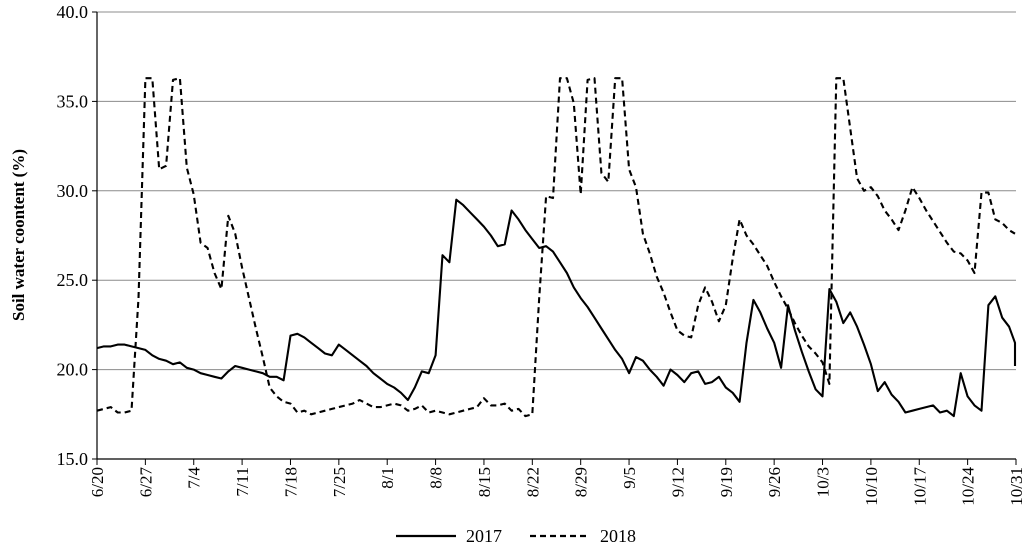 Image resolution: width=1033 pixels, height=553 pixels. What do you see at coordinates (581, 482) in the screenshot?
I see `x-tick-label: 8/29` at bounding box center [581, 482].